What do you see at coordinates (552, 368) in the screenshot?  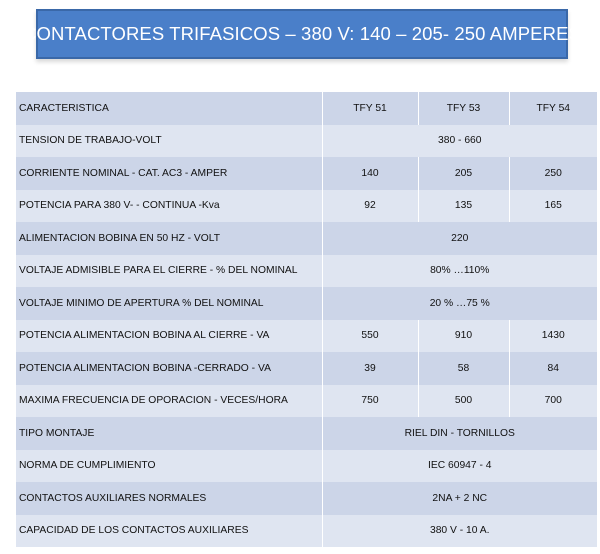 I see `value-cell: 84` at bounding box center [552, 368].